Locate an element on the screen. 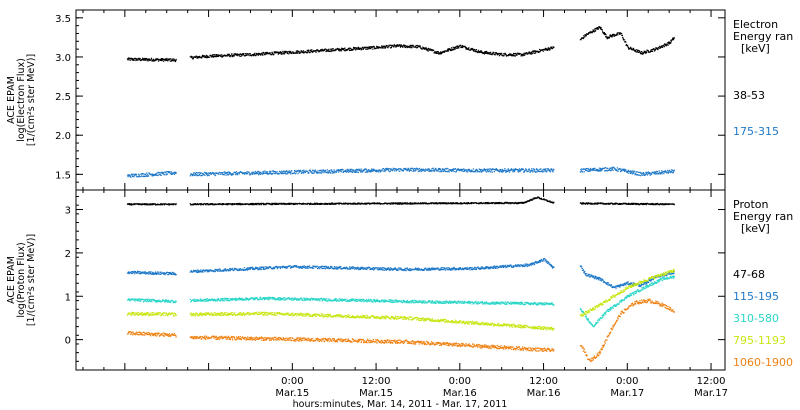 The width and height of the screenshot is (800, 410). legend-entry: 795-1193 is located at coordinates (759, 340).